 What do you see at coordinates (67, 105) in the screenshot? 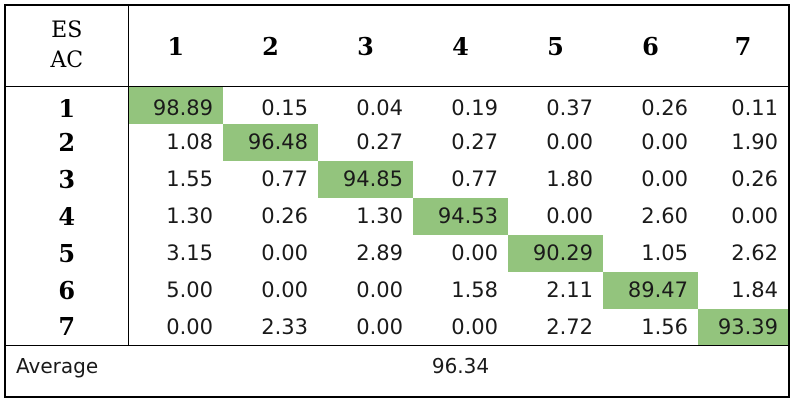
I see `row-header: 1` at bounding box center [67, 105].